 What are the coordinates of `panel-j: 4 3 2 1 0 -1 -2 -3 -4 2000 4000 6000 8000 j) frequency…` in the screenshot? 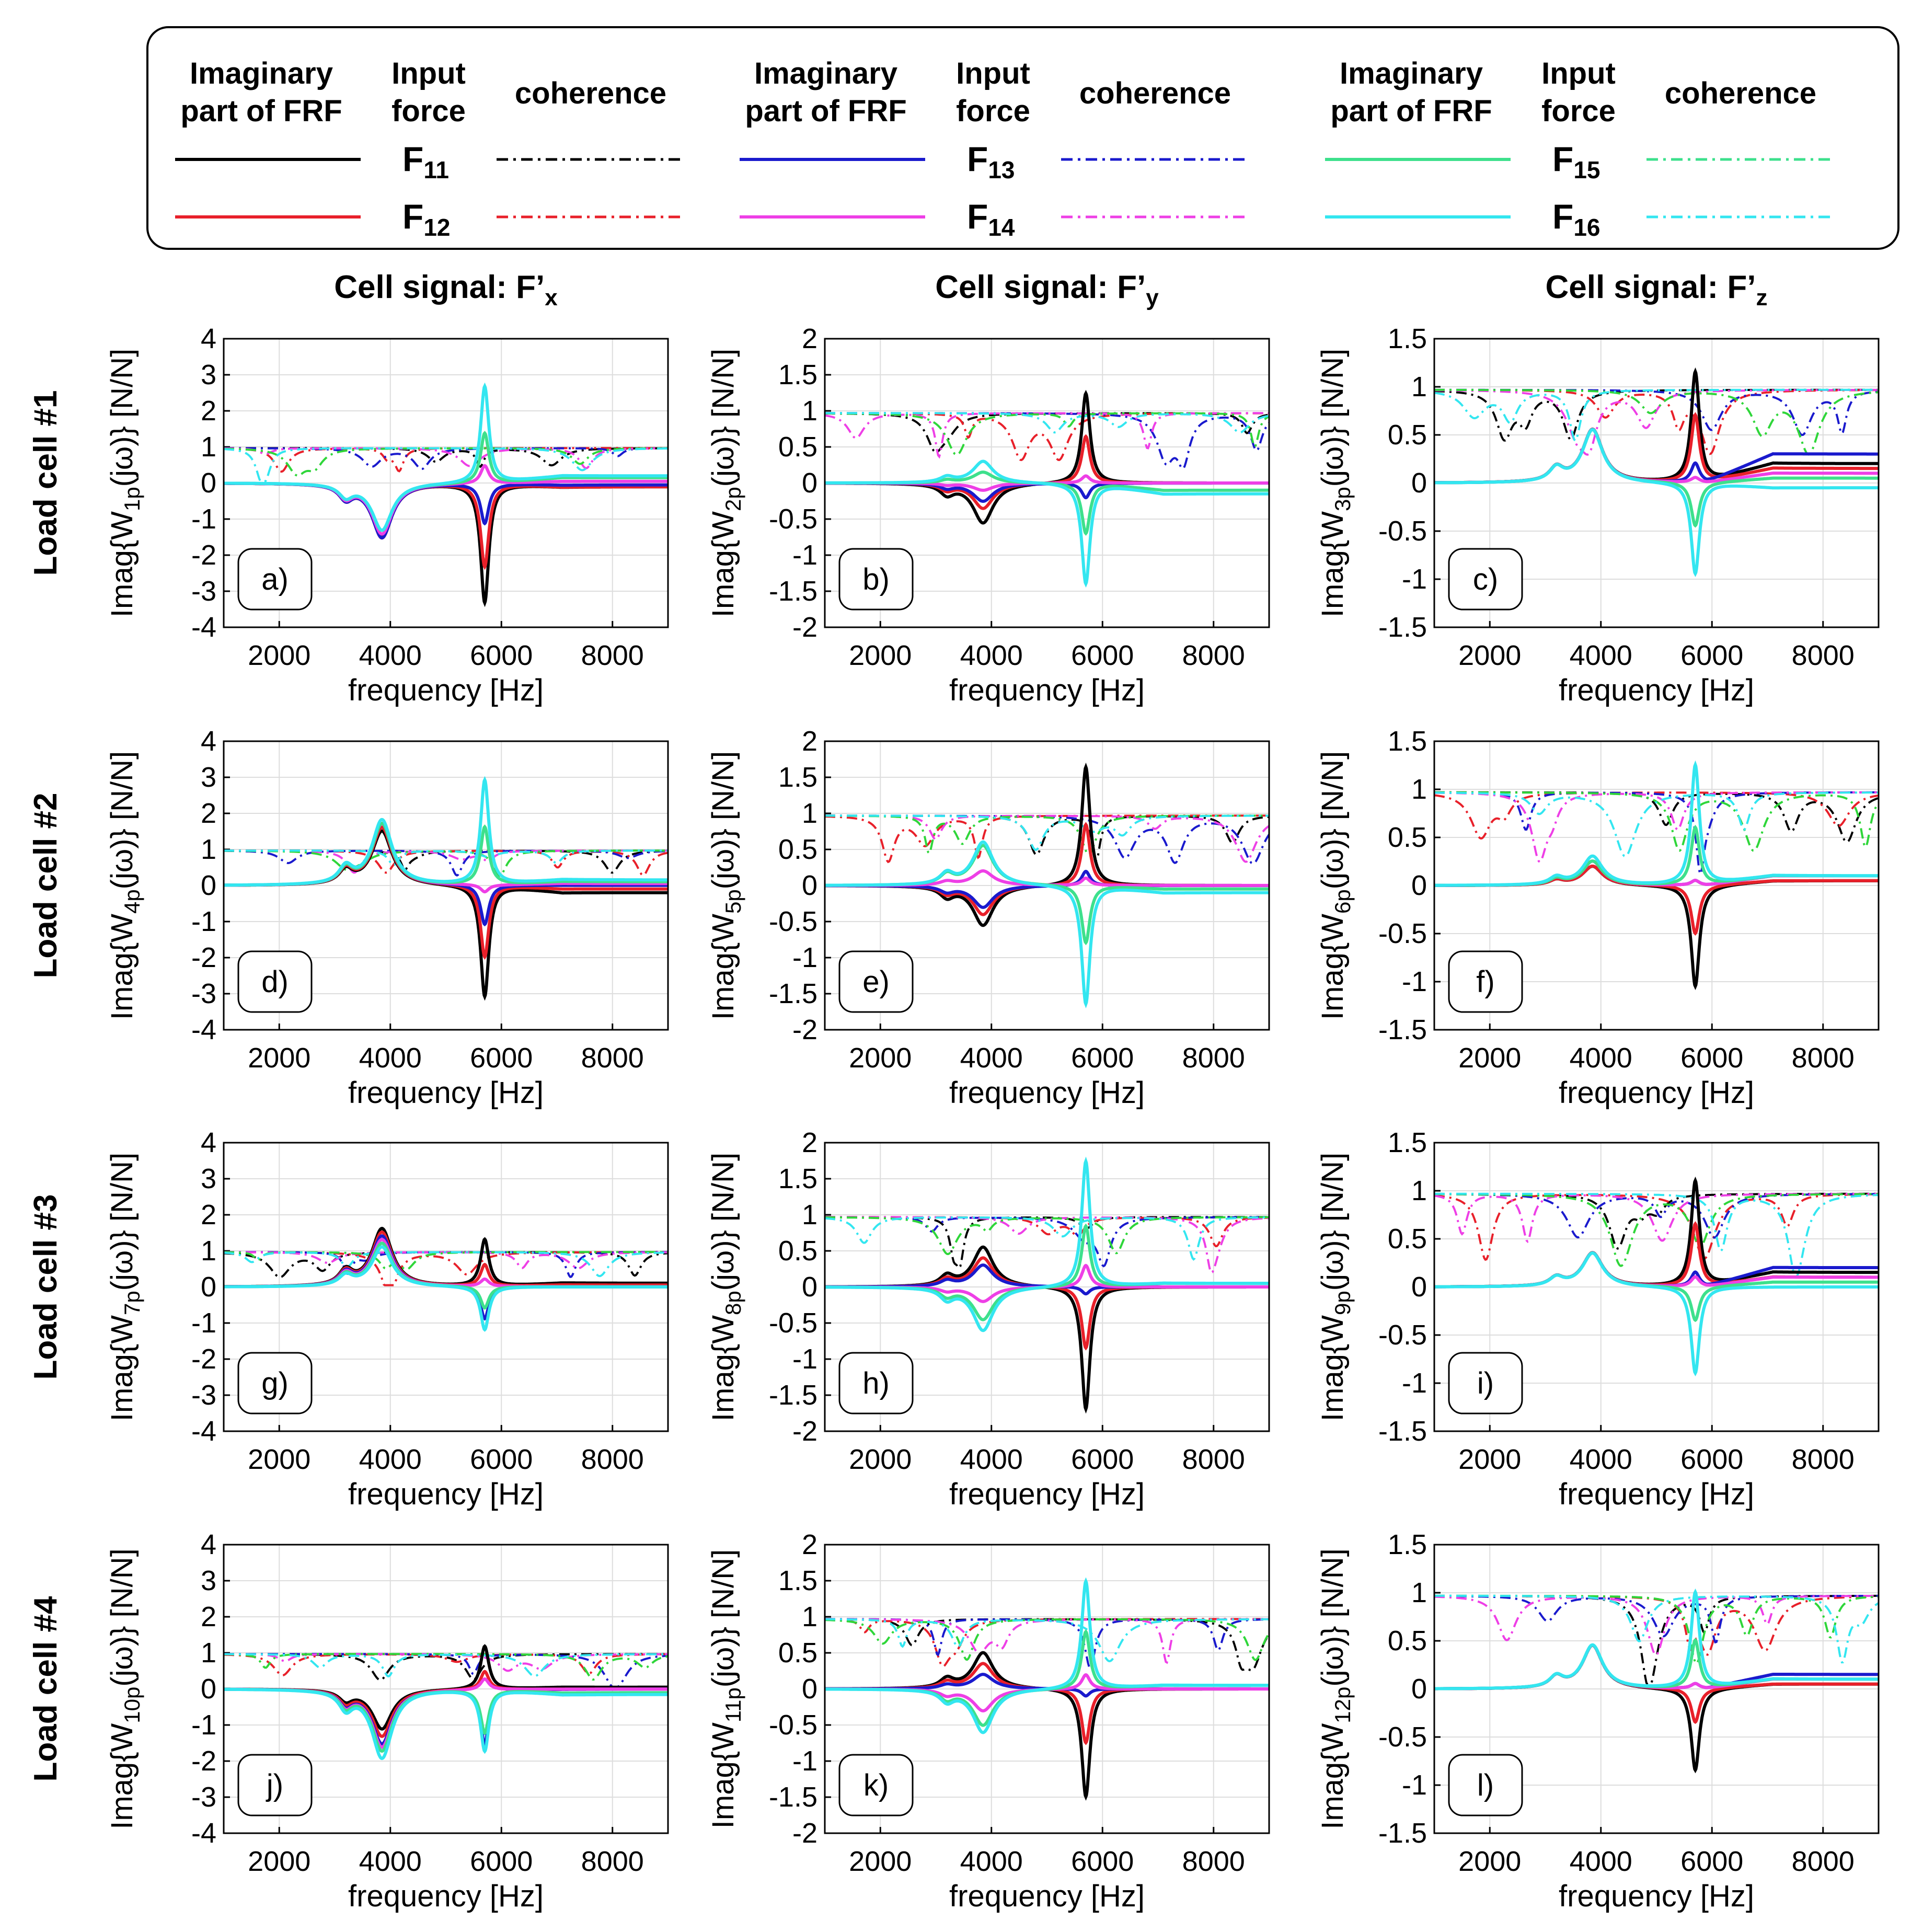 It's located at (387, 1721).